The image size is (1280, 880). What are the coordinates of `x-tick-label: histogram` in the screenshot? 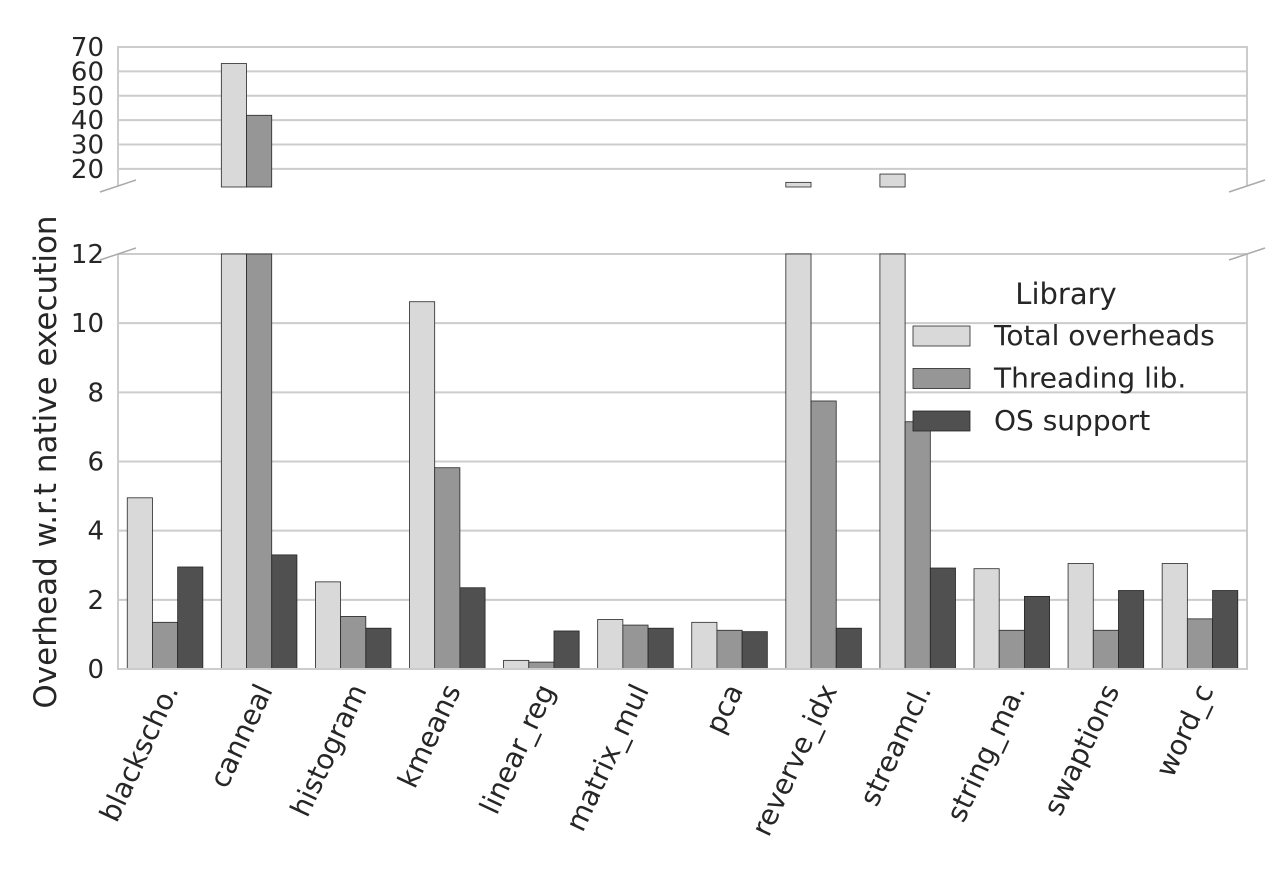 It's located at (329, 750).